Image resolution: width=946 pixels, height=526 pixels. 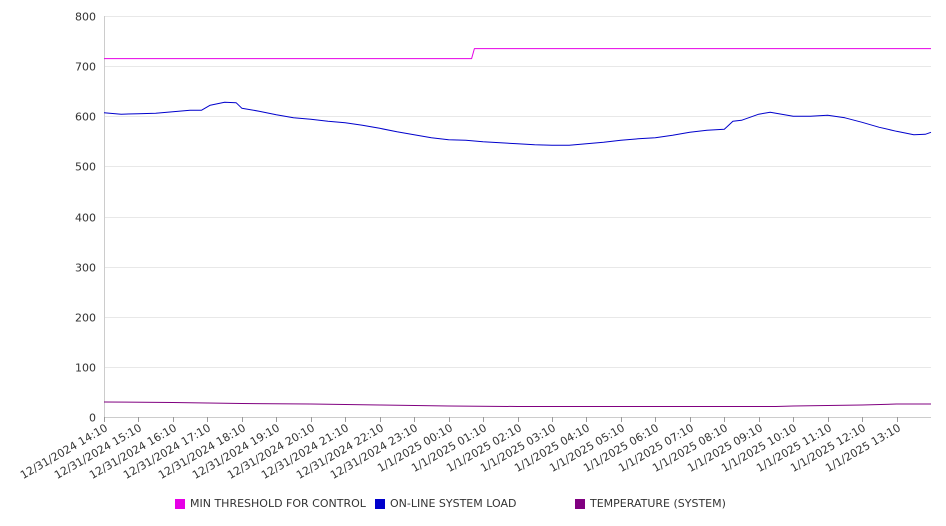 I want to click on series-line-min-threshold, so click(x=517, y=54).